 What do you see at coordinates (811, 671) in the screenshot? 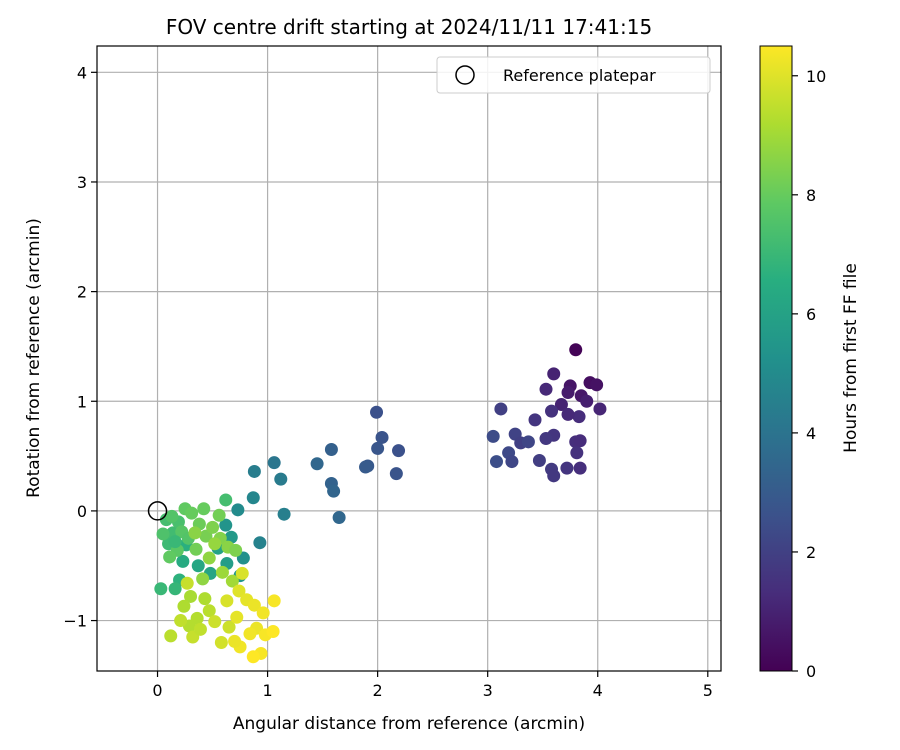
I see `colorbar-tick-label: 0` at bounding box center [811, 671].